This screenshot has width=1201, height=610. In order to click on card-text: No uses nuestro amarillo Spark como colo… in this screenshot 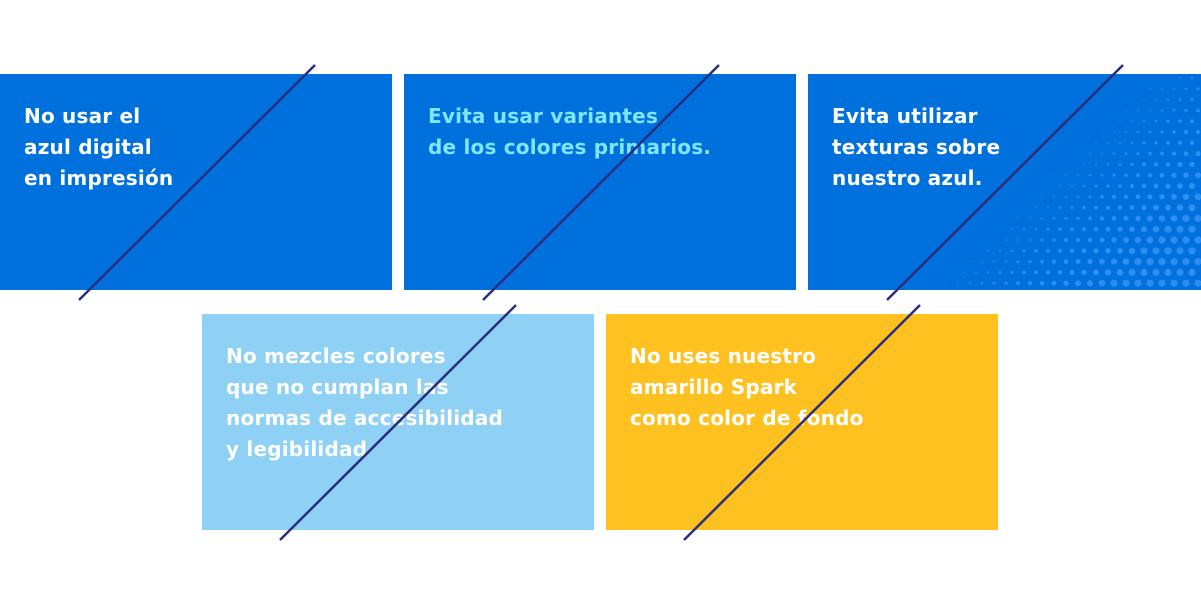, I will do `click(802, 387)`.